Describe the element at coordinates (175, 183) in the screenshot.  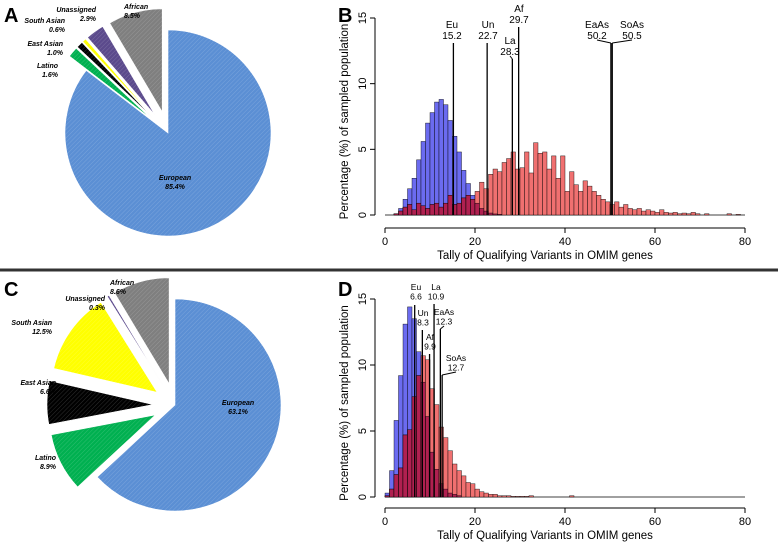
I see `pie-label-european: European 85.4%` at that location.